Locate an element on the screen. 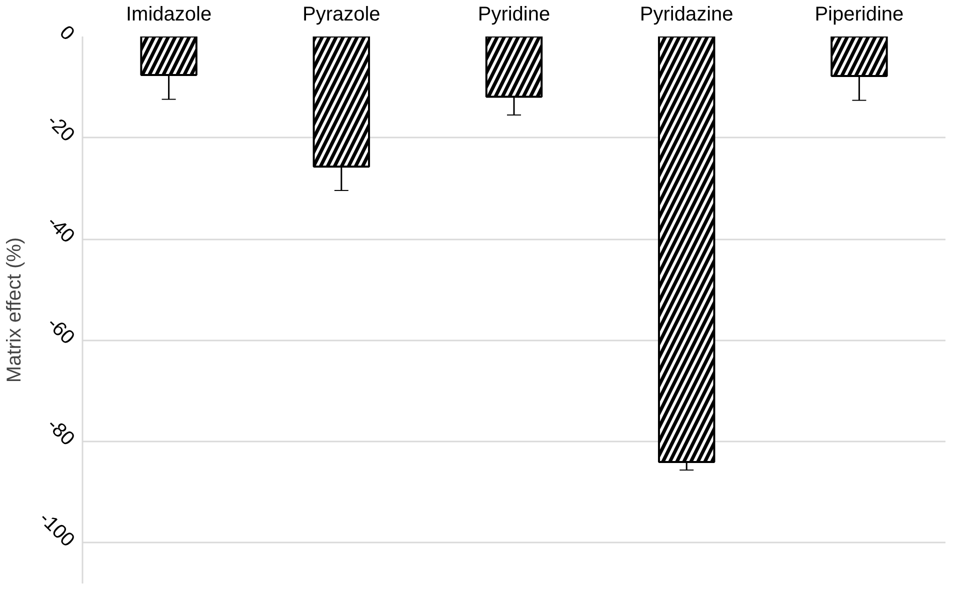  y-tick-label: -60 is located at coordinates (60, 330).